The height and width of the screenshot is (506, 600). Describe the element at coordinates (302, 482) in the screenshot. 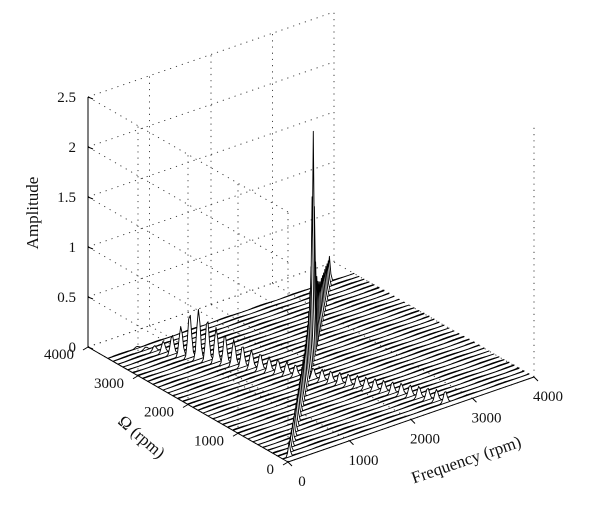

I see `x-tick-label: 0` at that location.